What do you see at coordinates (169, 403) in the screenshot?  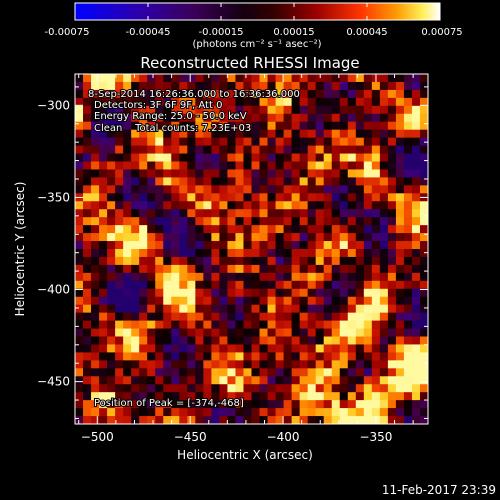 I see `peak-position-label: Position of Peak = [-374,-468]` at bounding box center [169, 403].